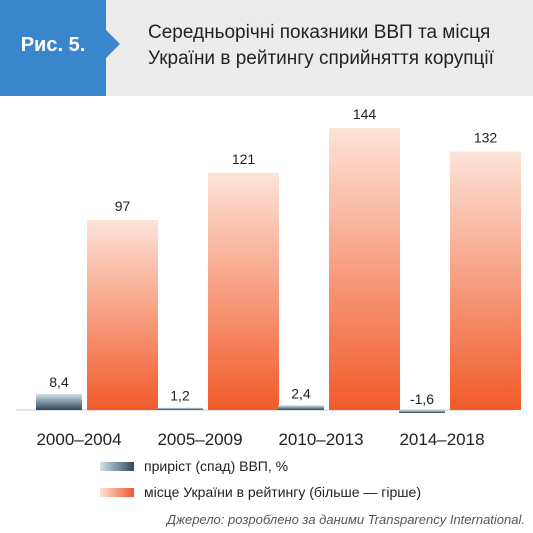 The height and width of the screenshot is (533, 533). Describe the element at coordinates (53, 45) in the screenshot. I see `figure-label: Рис. 5.` at that location.